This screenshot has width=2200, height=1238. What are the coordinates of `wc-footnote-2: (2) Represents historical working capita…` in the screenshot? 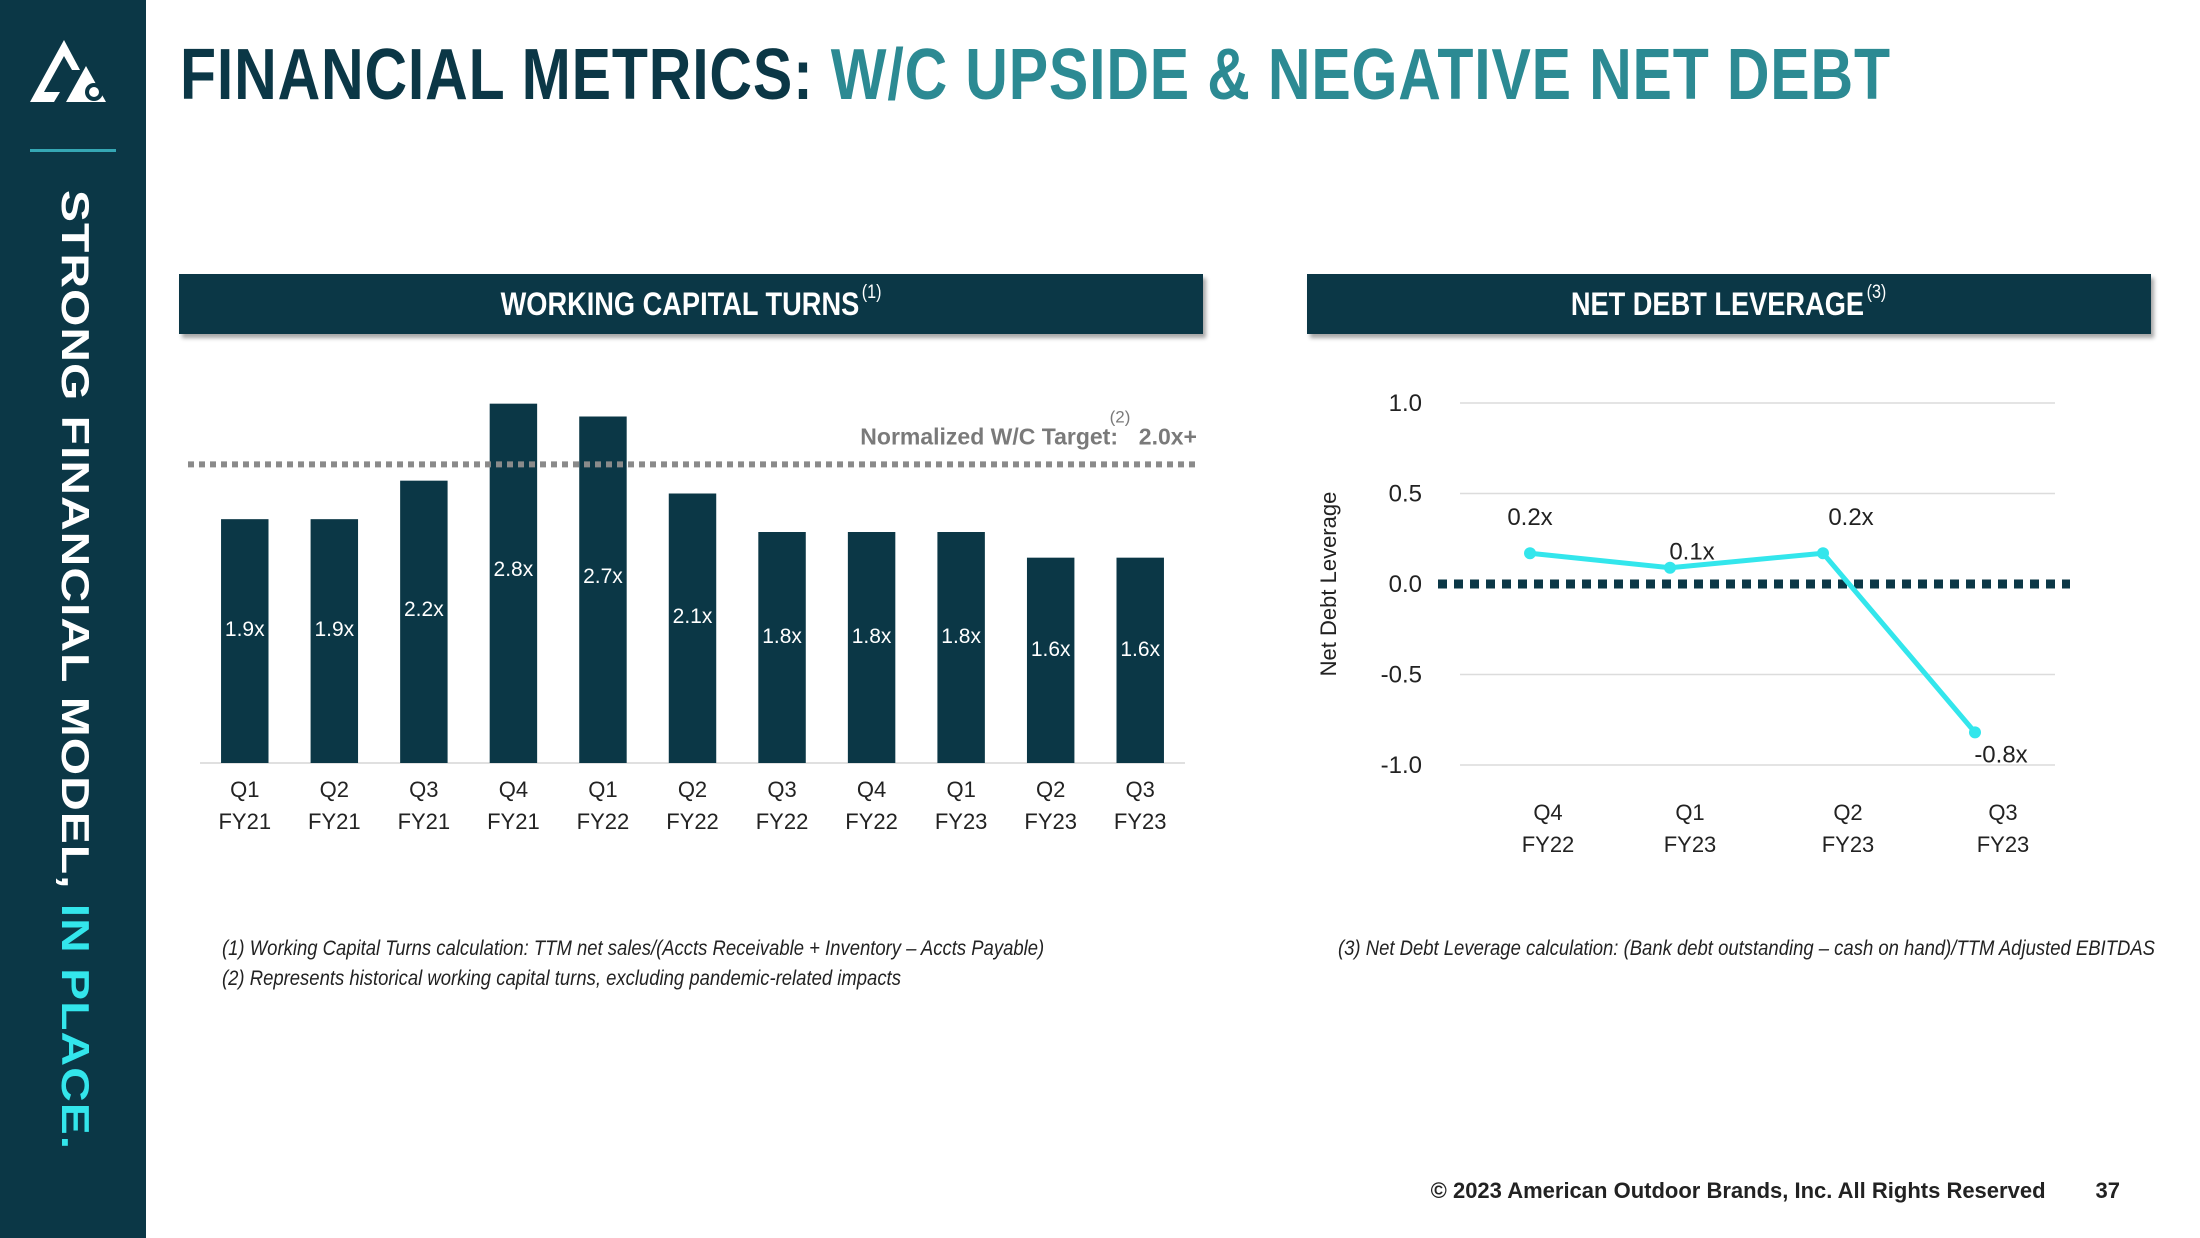 It's located at (561, 978).